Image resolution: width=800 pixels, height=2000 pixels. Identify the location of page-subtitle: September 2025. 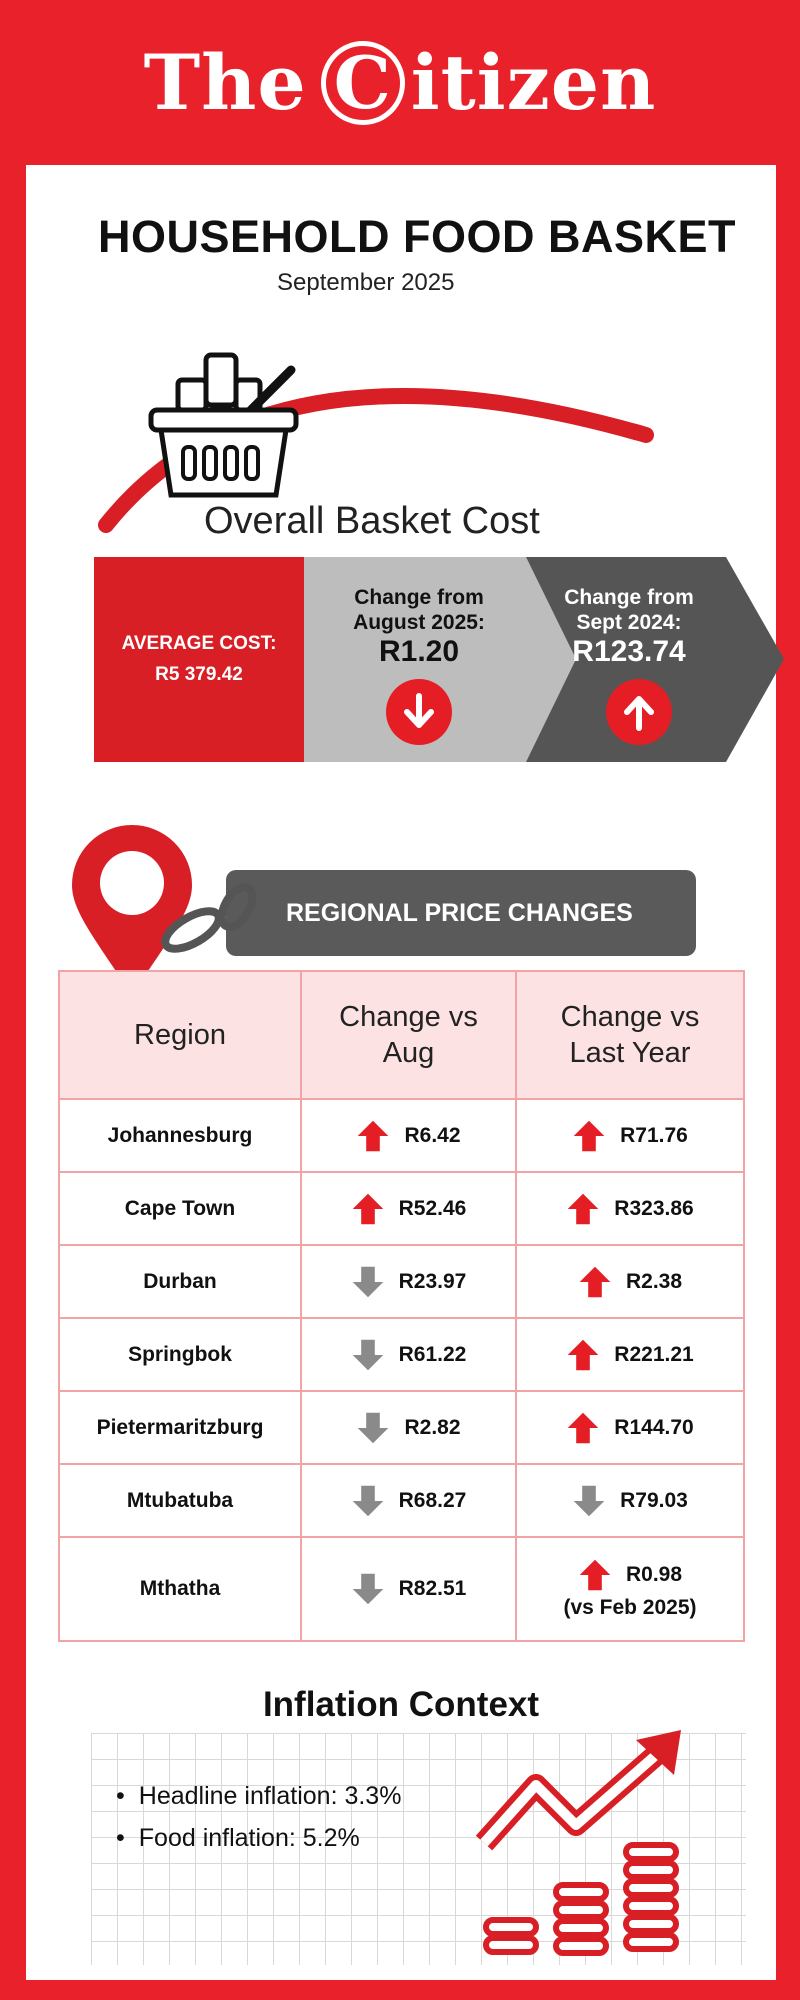
(366, 282).